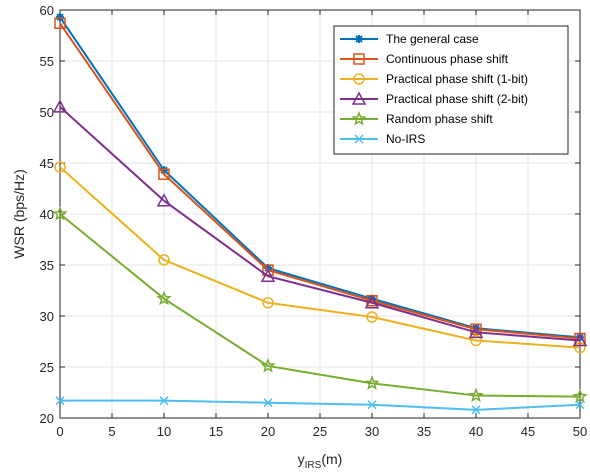  What do you see at coordinates (405, 139) in the screenshot?
I see `legend-label: No-IRS` at bounding box center [405, 139].